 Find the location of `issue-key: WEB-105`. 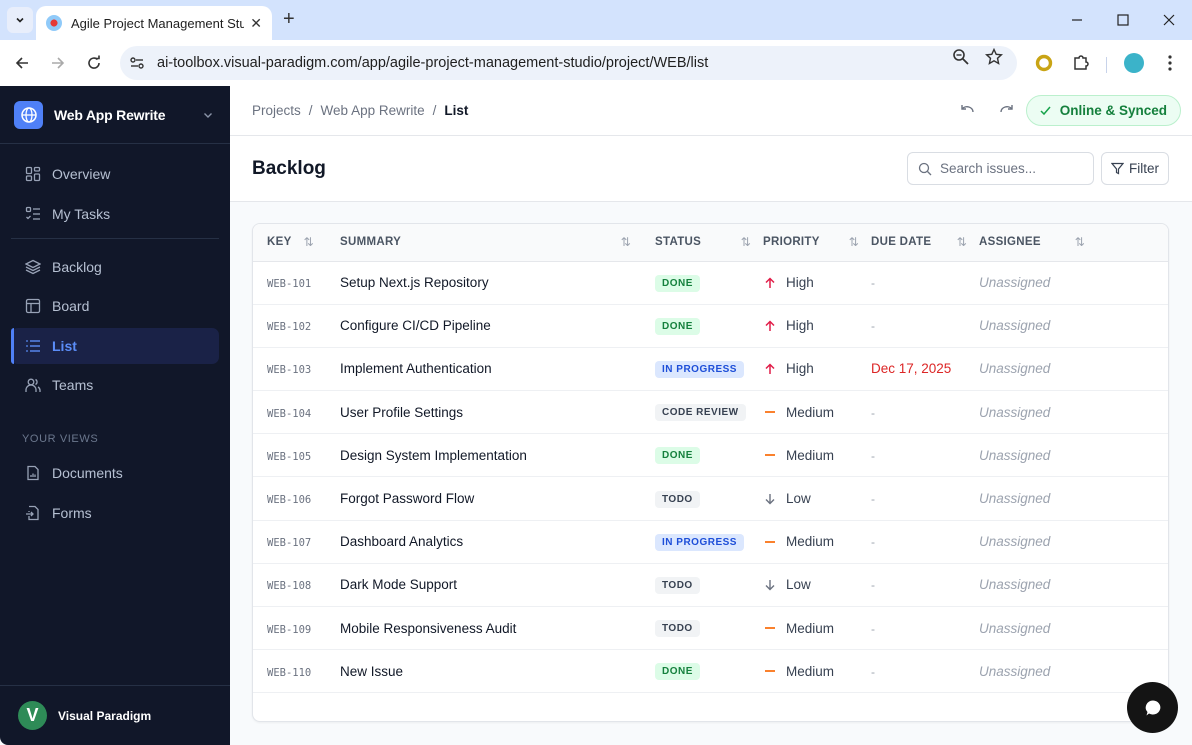

issue-key: WEB-105 is located at coordinates (289, 456).